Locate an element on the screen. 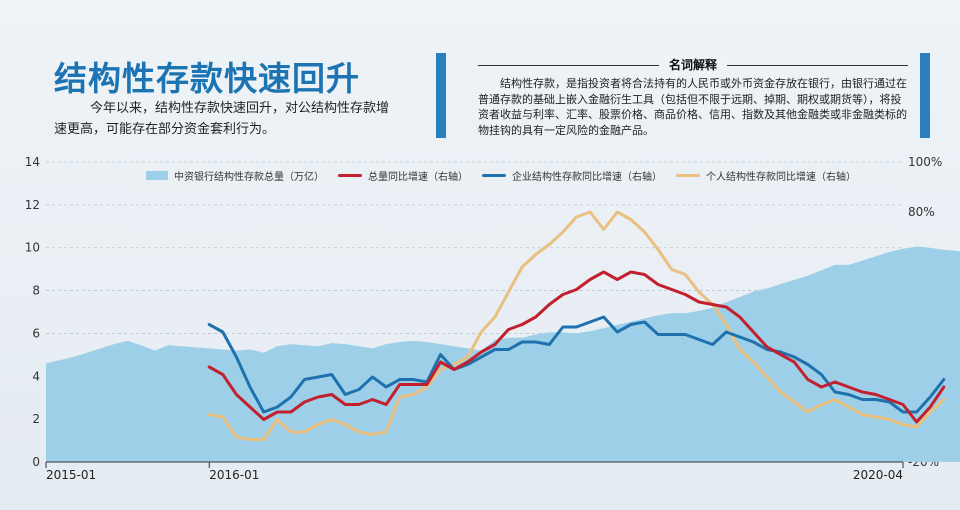  y-right-tick-label: 100% is located at coordinates (925, 162).